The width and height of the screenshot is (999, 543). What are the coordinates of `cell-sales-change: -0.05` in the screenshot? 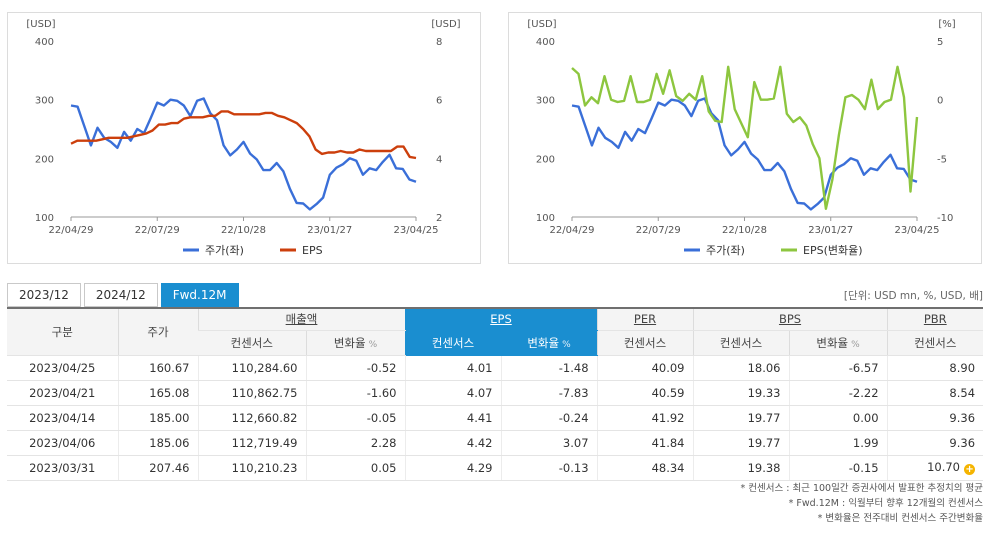 It's located at (355, 418).